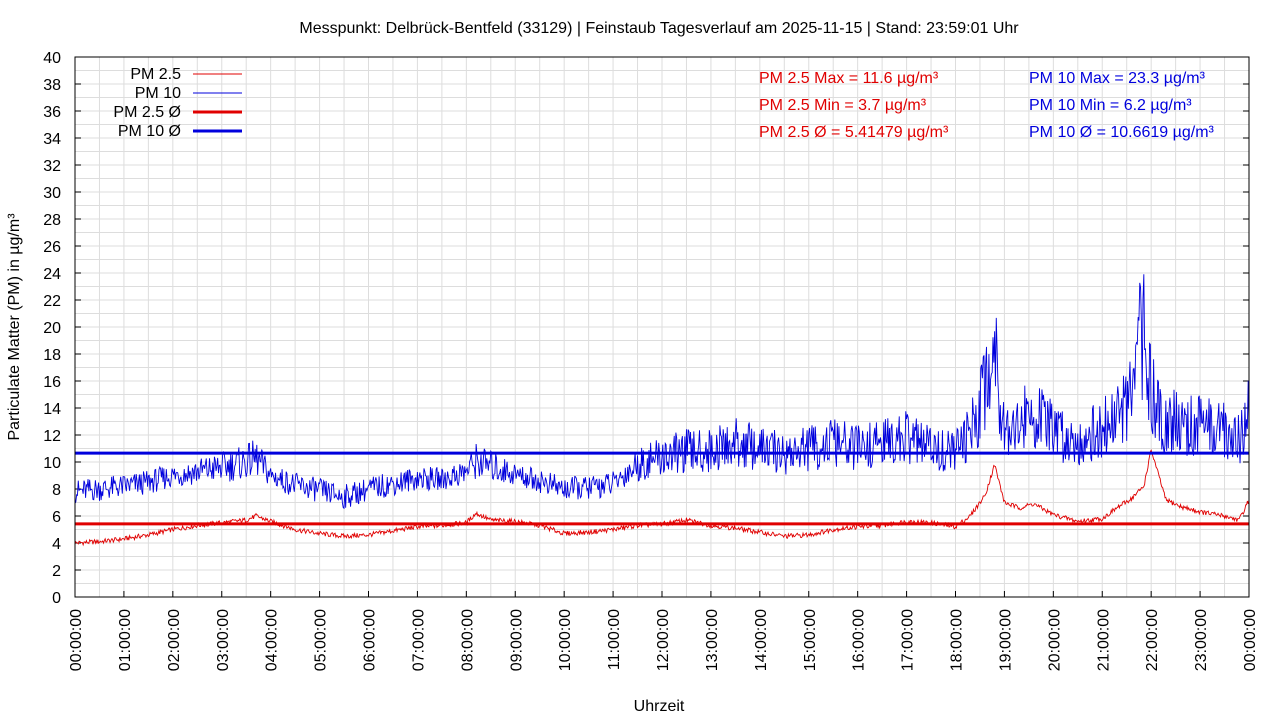 The height and width of the screenshot is (720, 1280). What do you see at coordinates (1117, 78) in the screenshot?
I see `pm10-stat-label: PM 10 Max = 23.3 µg/m³` at bounding box center [1117, 78].